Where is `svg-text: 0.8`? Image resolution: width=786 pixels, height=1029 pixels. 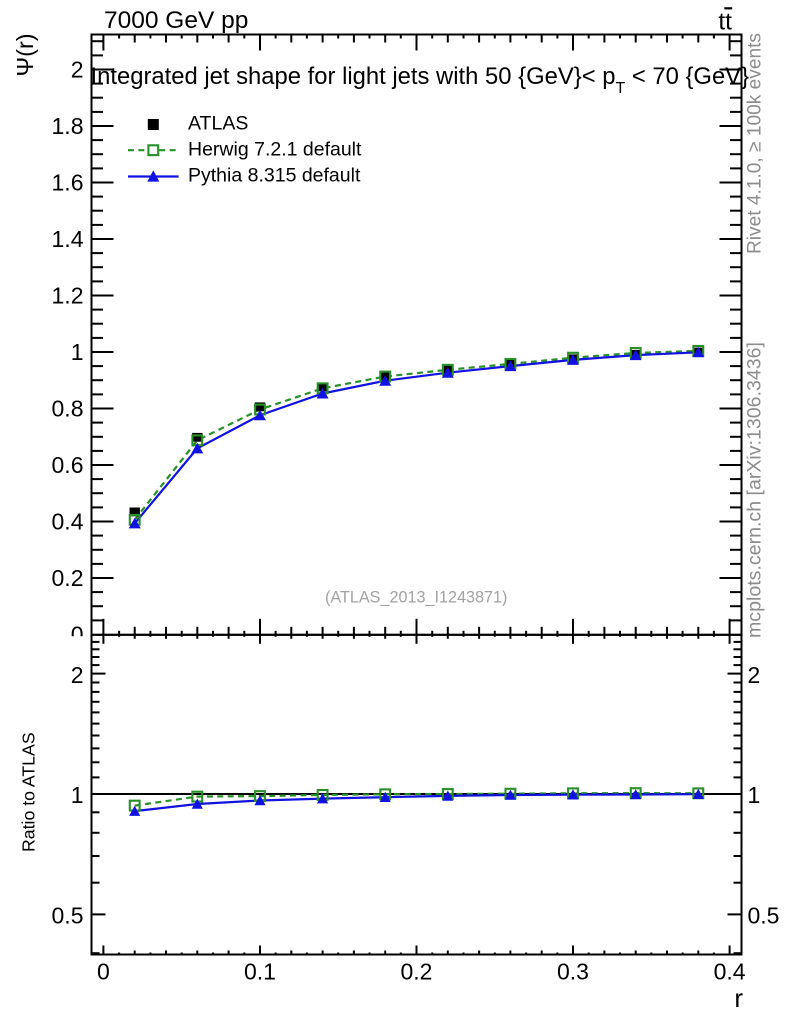
svg-text: 0.8 is located at coordinates (68, 409).